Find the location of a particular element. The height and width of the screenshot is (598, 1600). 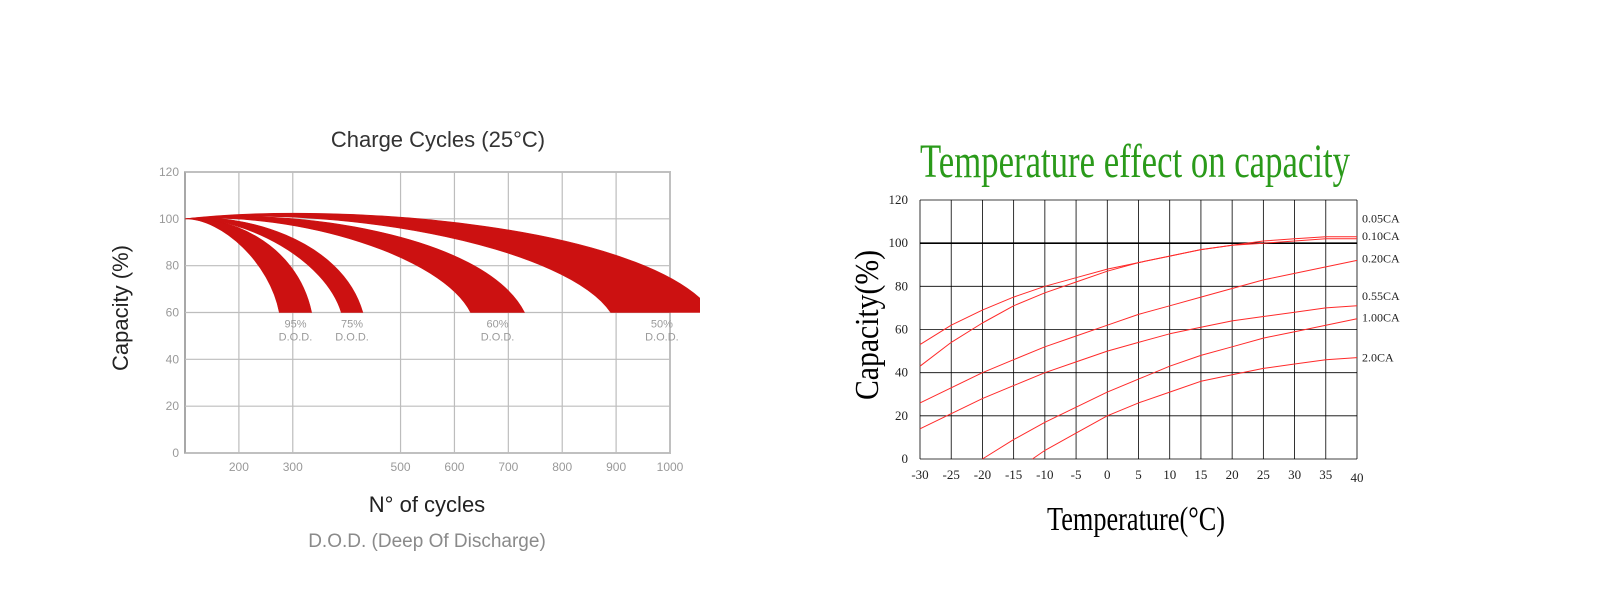

series-label: 1.00CA is located at coordinates (1381, 318).